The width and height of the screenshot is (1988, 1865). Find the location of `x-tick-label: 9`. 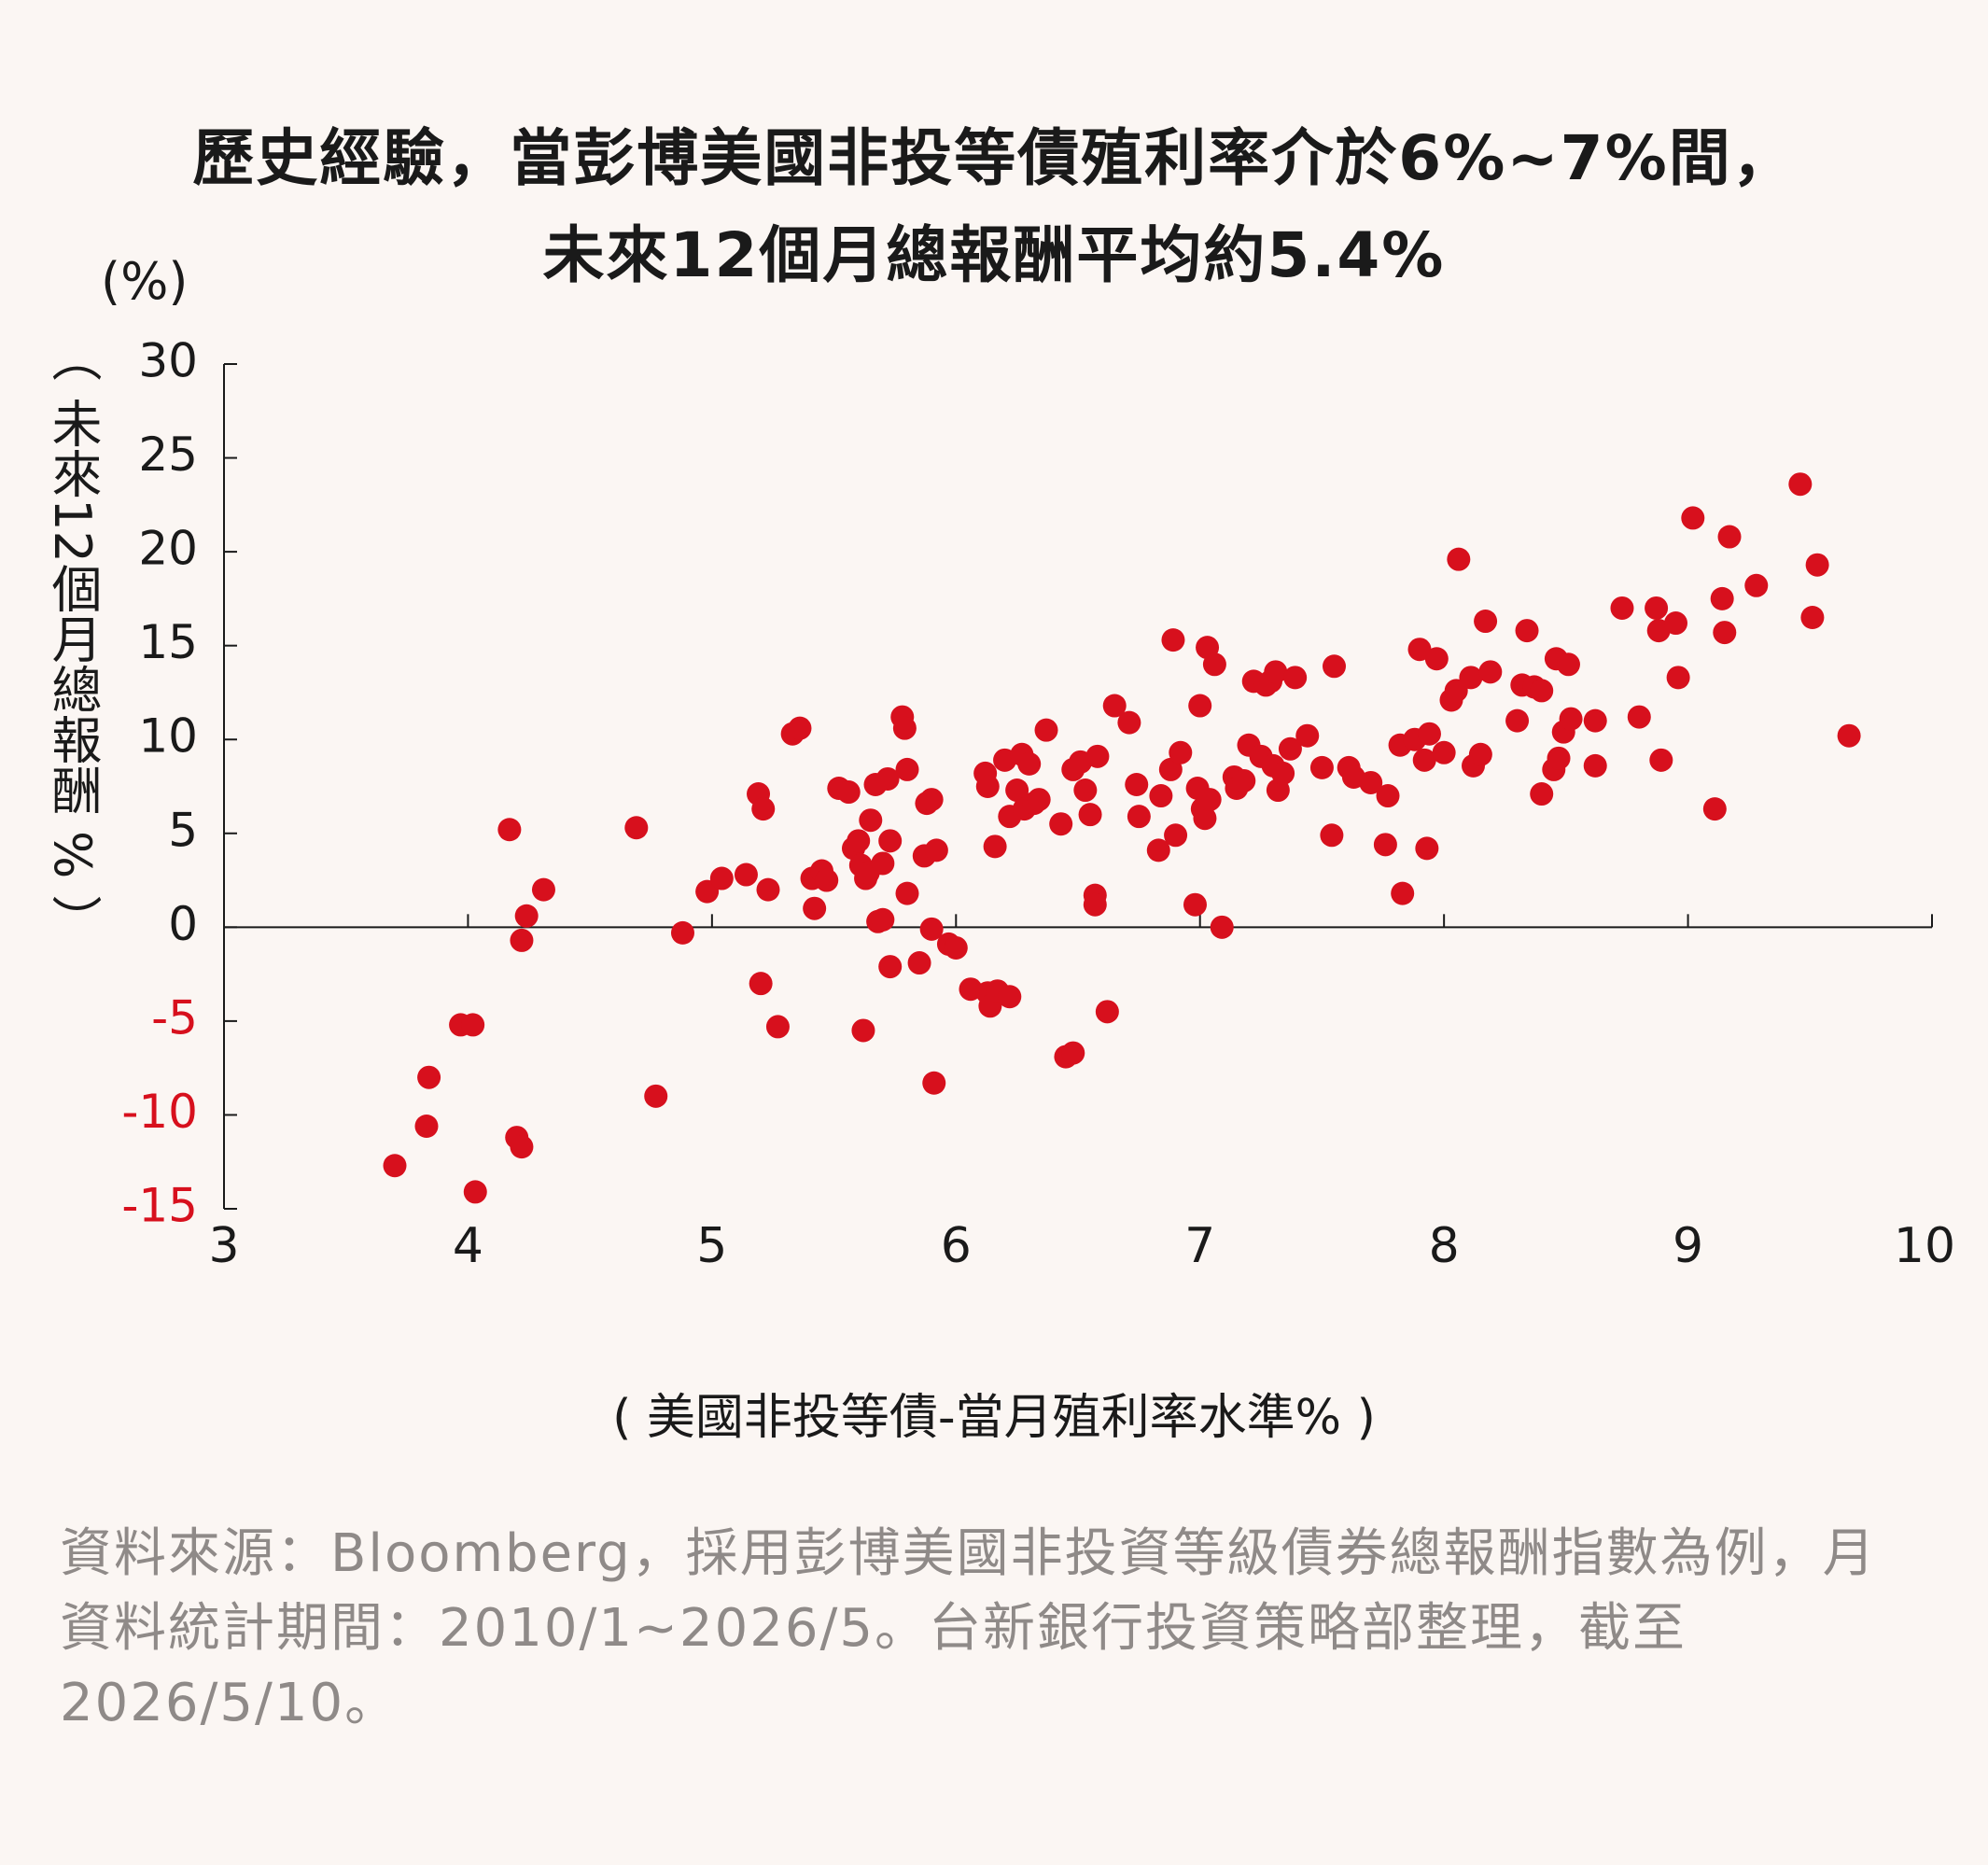

x-tick-label: 9 is located at coordinates (1688, 1246).